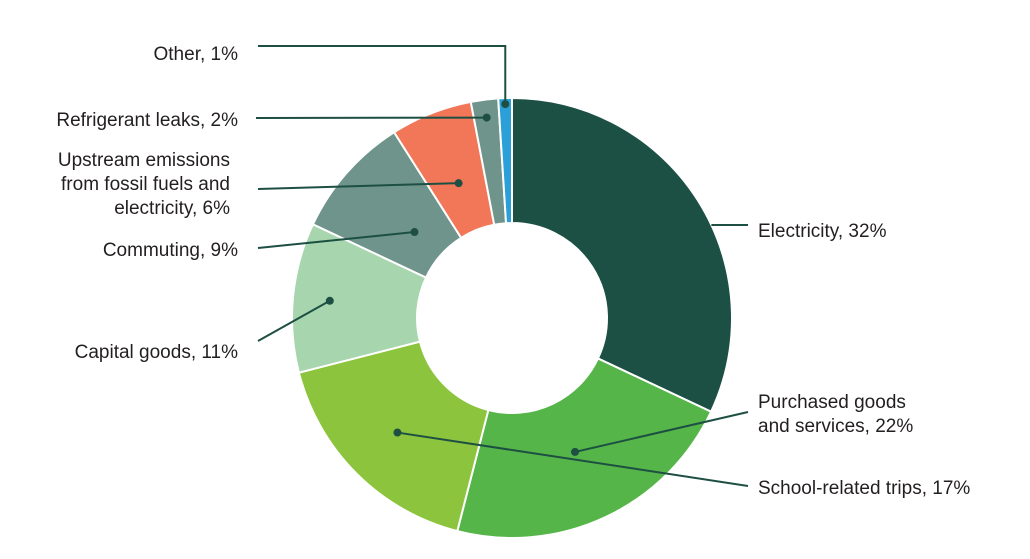 Image resolution: width=1030 pixels, height=559 pixels. I want to click on leader-line-upstream-emissions, so click(358, 186).